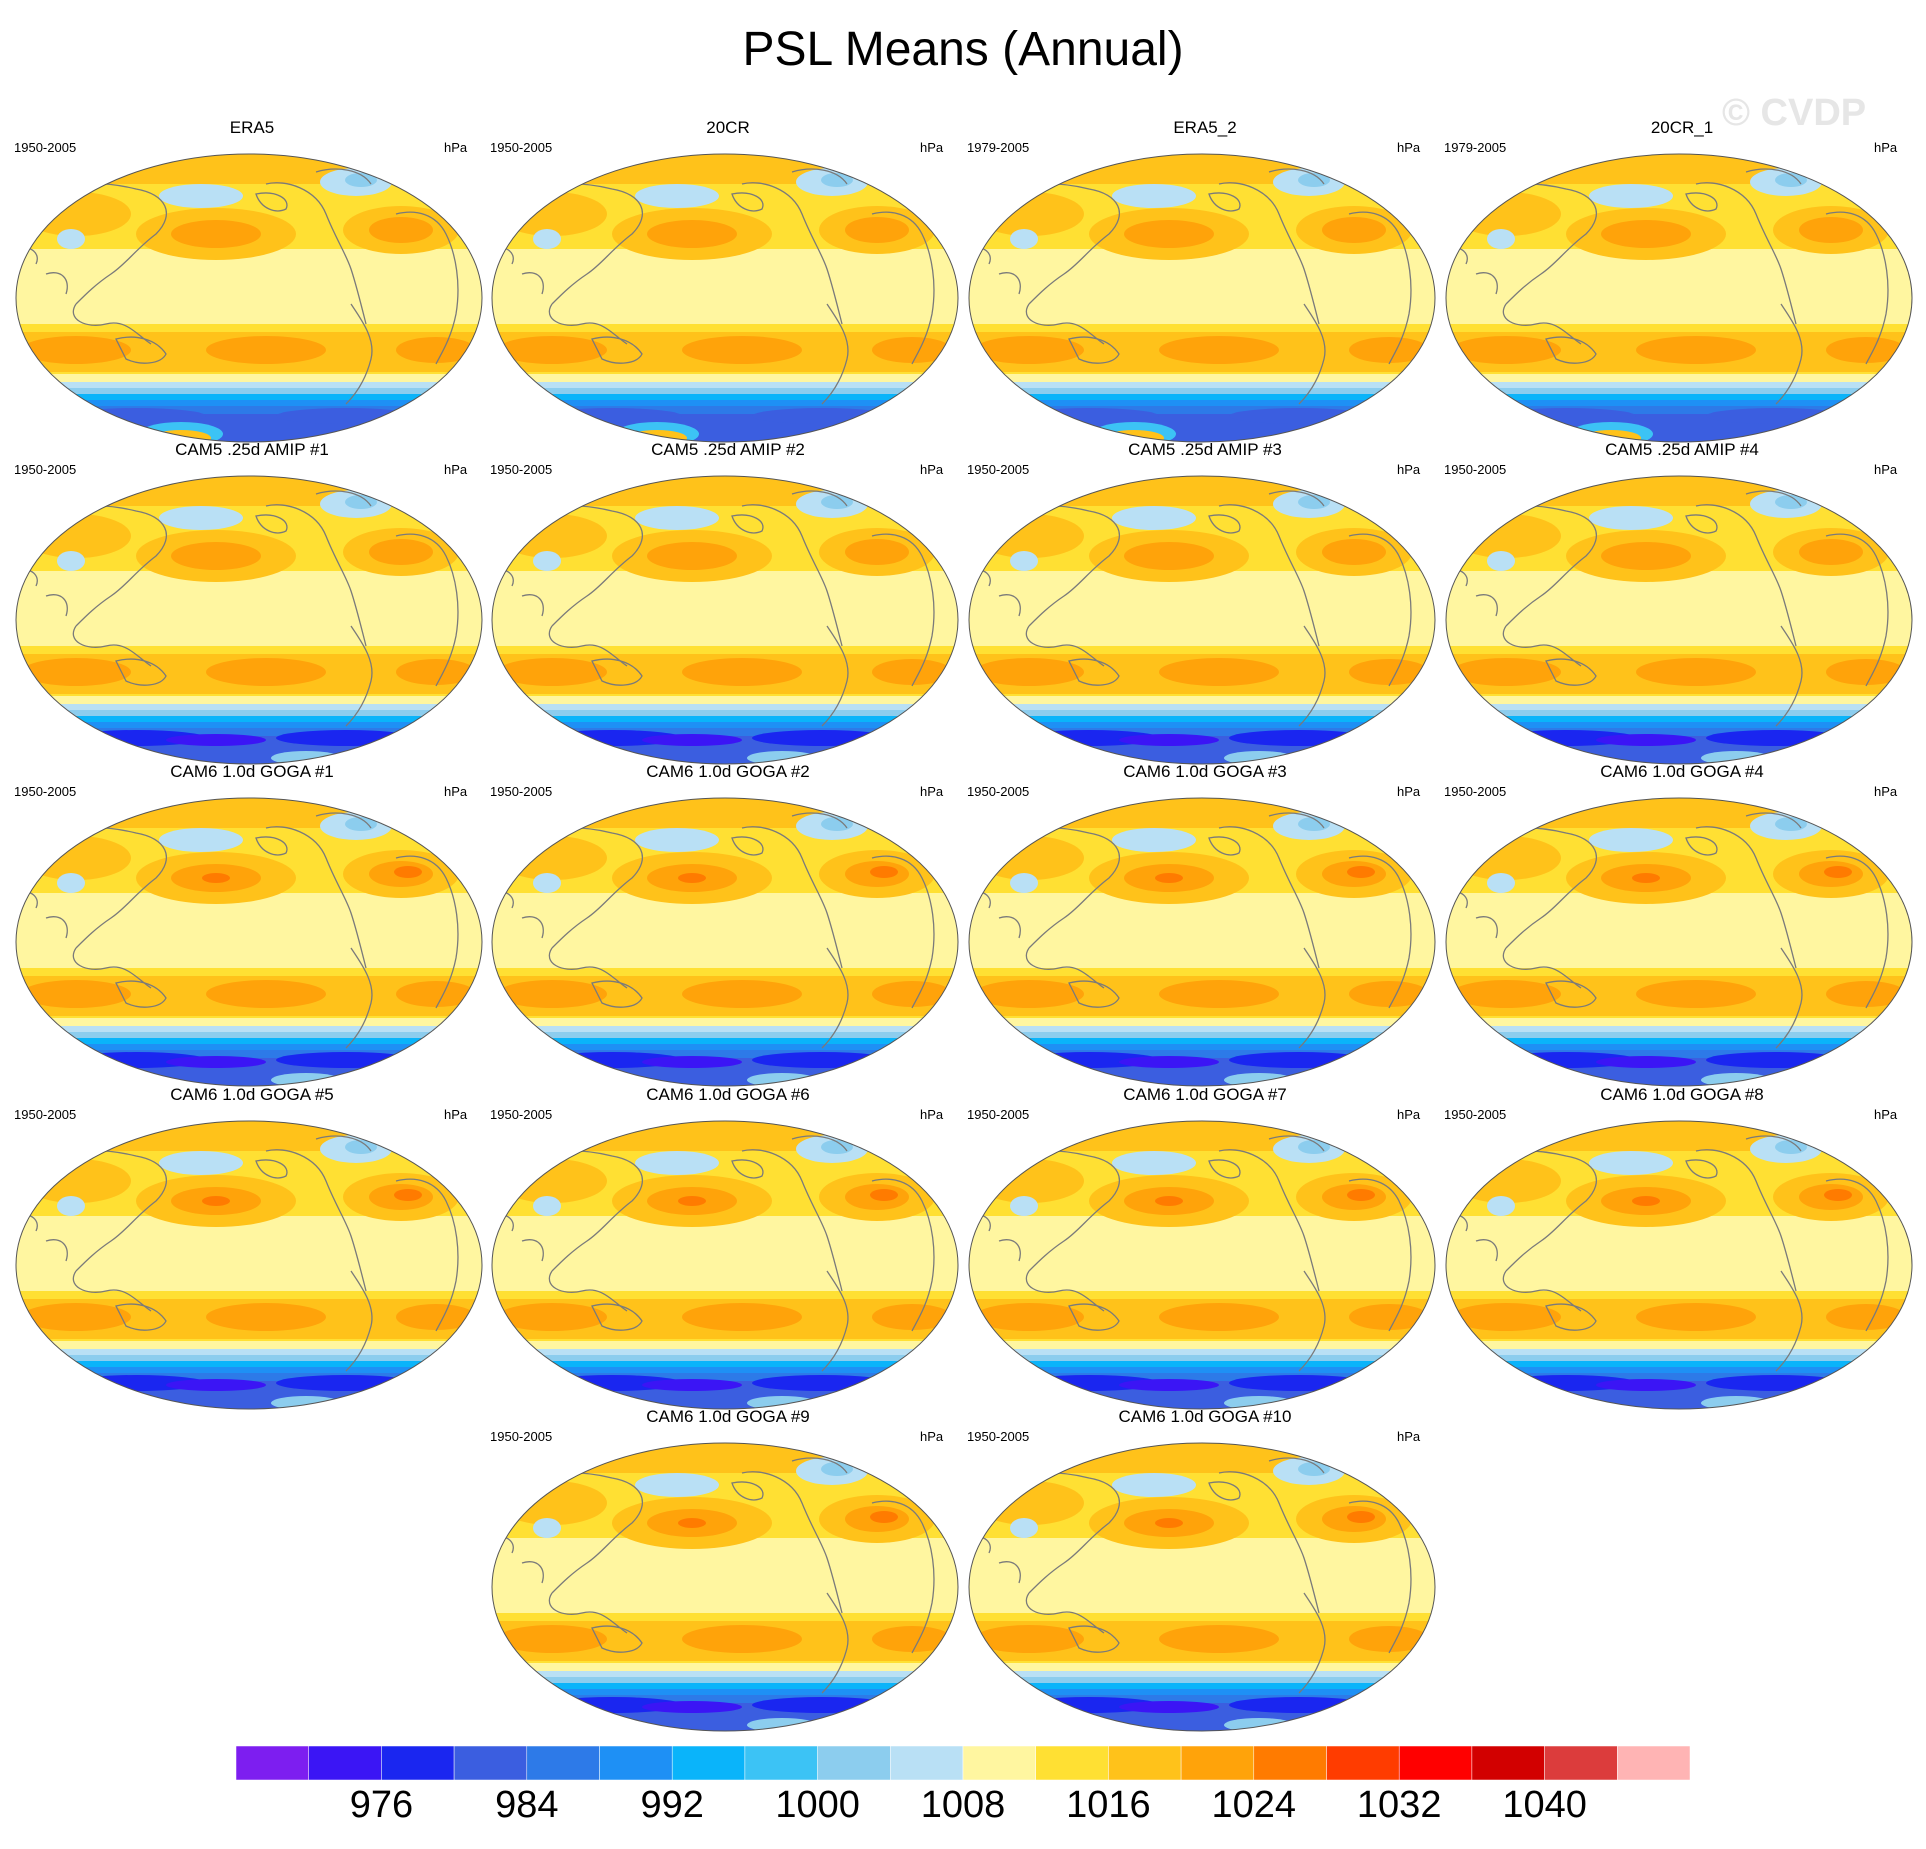 The width and height of the screenshot is (1926, 1849). Describe the element at coordinates (1682, 602) in the screenshot. I see `map-panel: CAM5 .25d AMIP #4 1950-2005 hPa` at that location.